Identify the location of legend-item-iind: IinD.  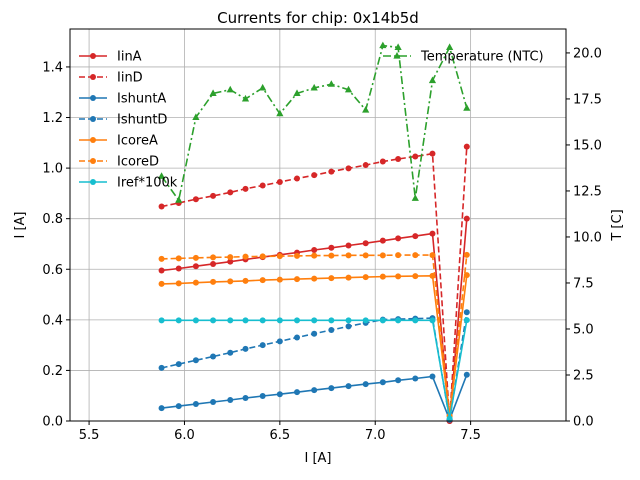
(111, 78).